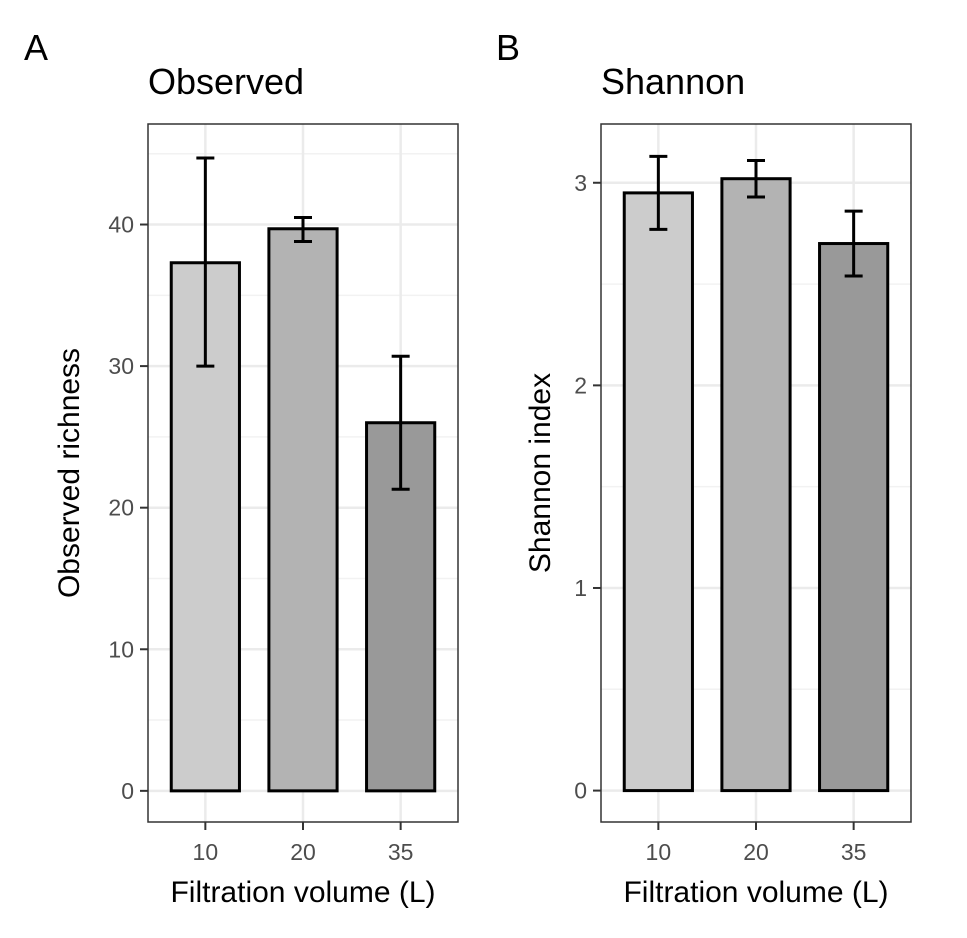  What do you see at coordinates (121, 649) in the screenshot?
I see `y-tick-label: 10` at bounding box center [121, 649].